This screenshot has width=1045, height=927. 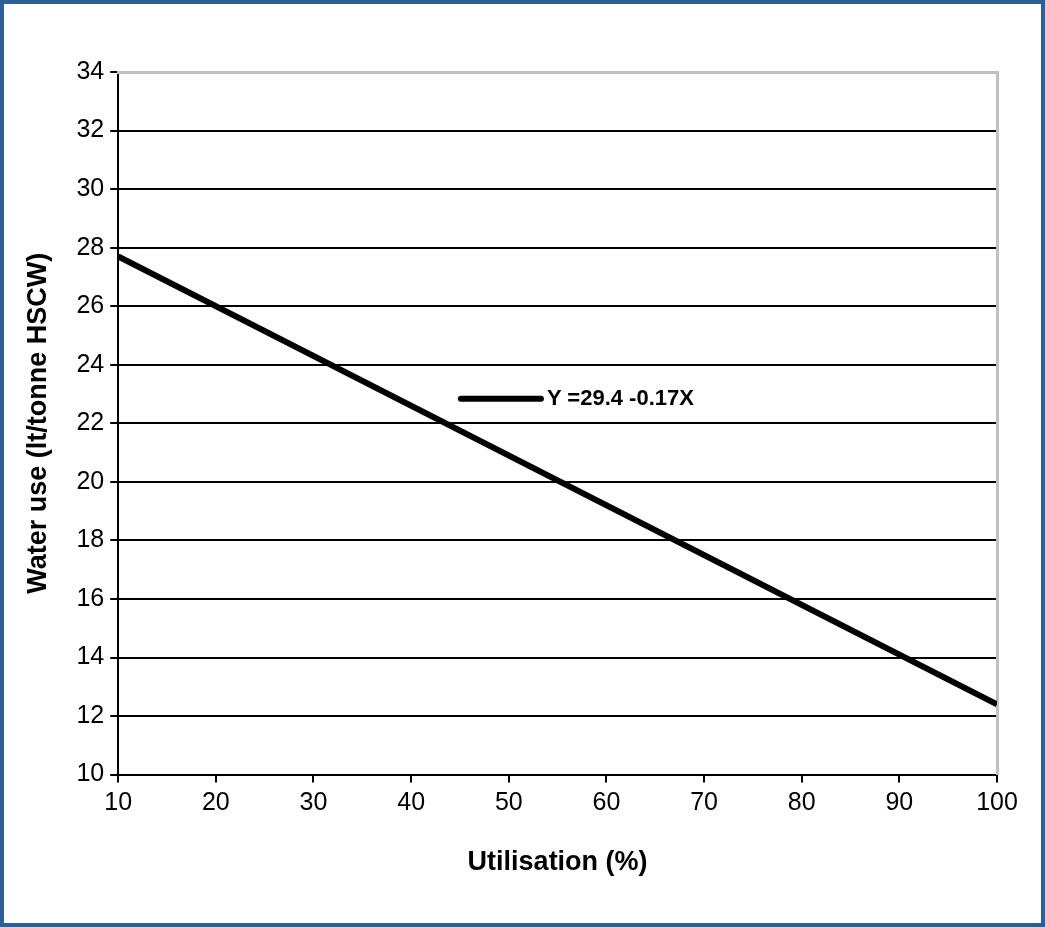 I want to click on y-tick-label: 20, so click(x=90, y=479).